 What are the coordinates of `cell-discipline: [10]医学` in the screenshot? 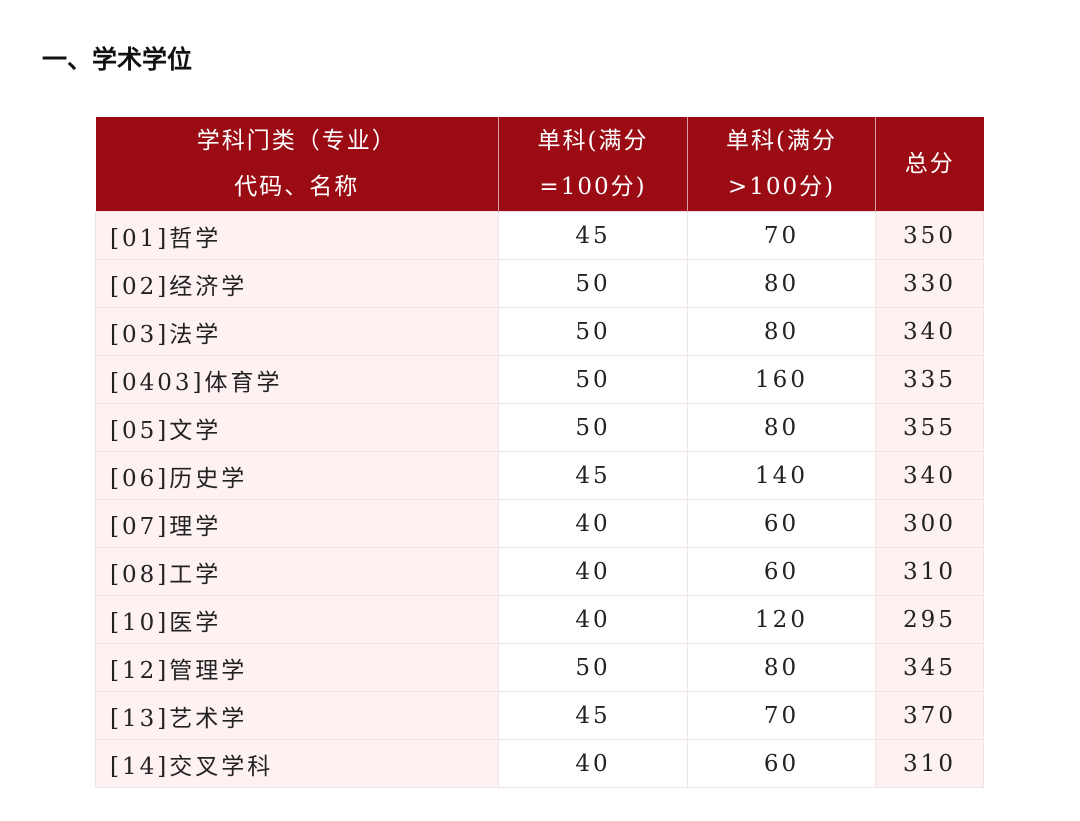 It's located at (297, 619).